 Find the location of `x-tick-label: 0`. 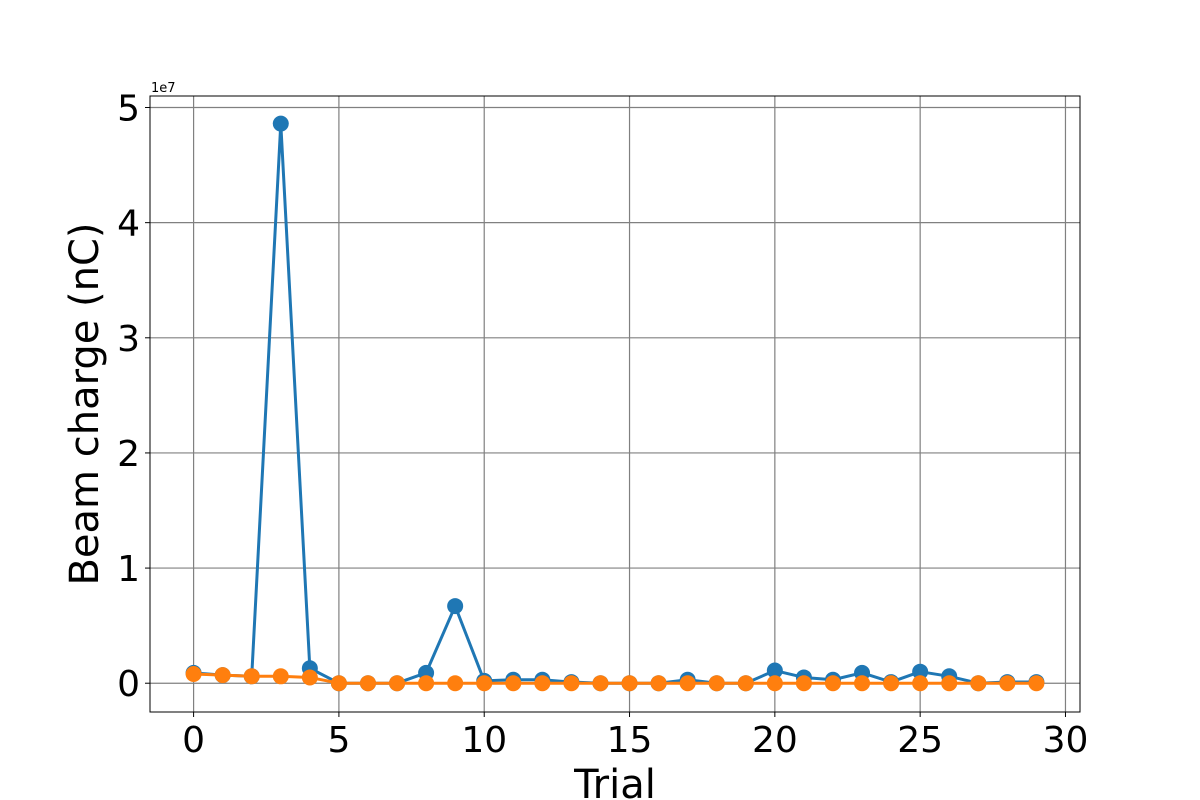

x-tick-label: 0 is located at coordinates (193, 740).